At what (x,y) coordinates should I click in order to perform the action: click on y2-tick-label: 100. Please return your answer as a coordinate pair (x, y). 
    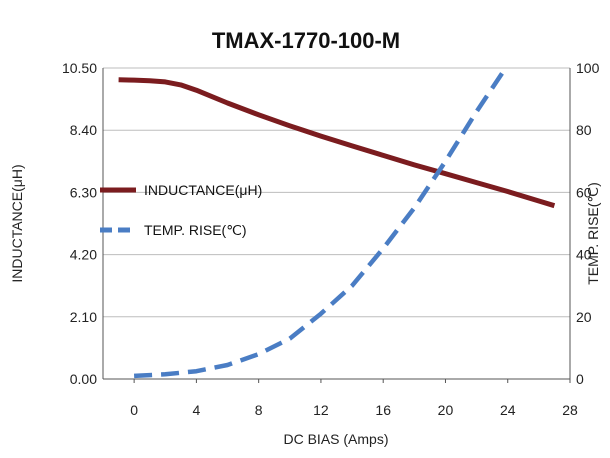
    Looking at the image, I should click on (588, 68).